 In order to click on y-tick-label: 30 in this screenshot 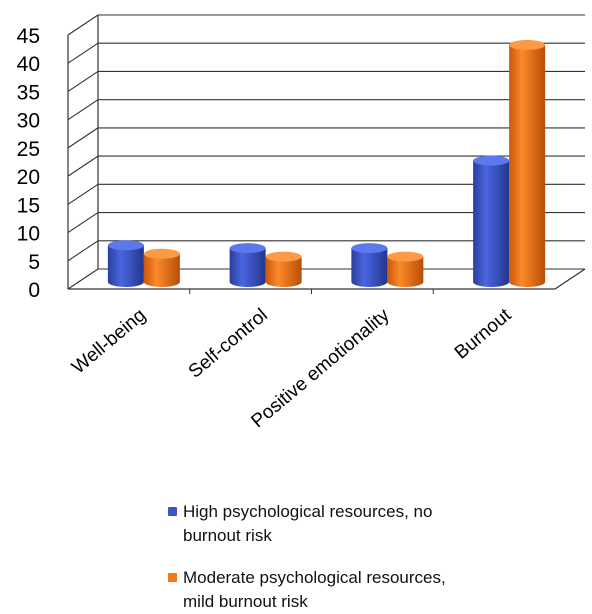, I will do `click(28, 121)`.